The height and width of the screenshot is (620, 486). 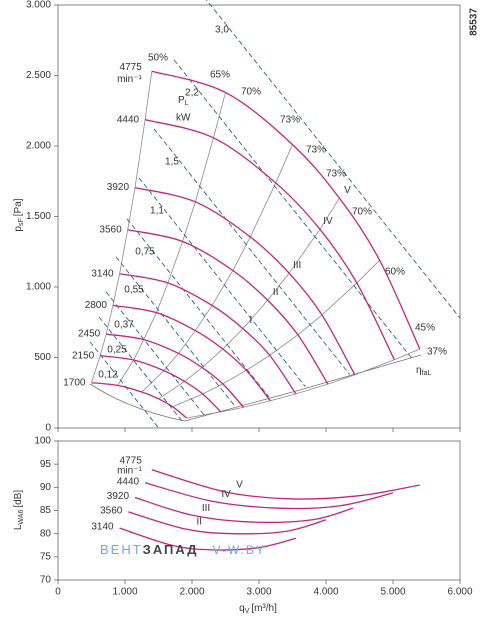 What do you see at coordinates (46, 510) in the screenshot?
I see `y-tick-label: 85` at bounding box center [46, 510].